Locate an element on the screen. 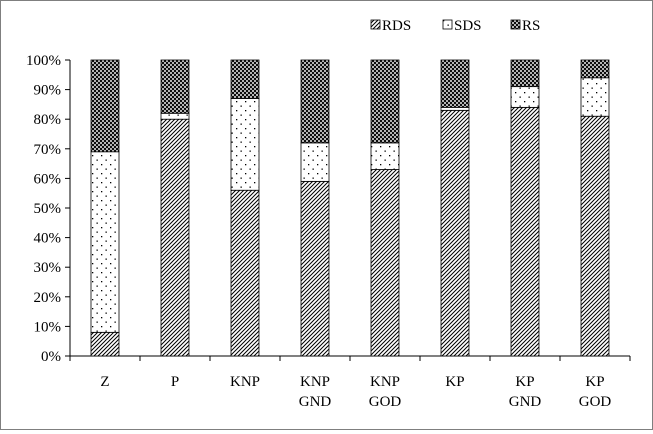  x-tick-label: Z is located at coordinates (104, 382).